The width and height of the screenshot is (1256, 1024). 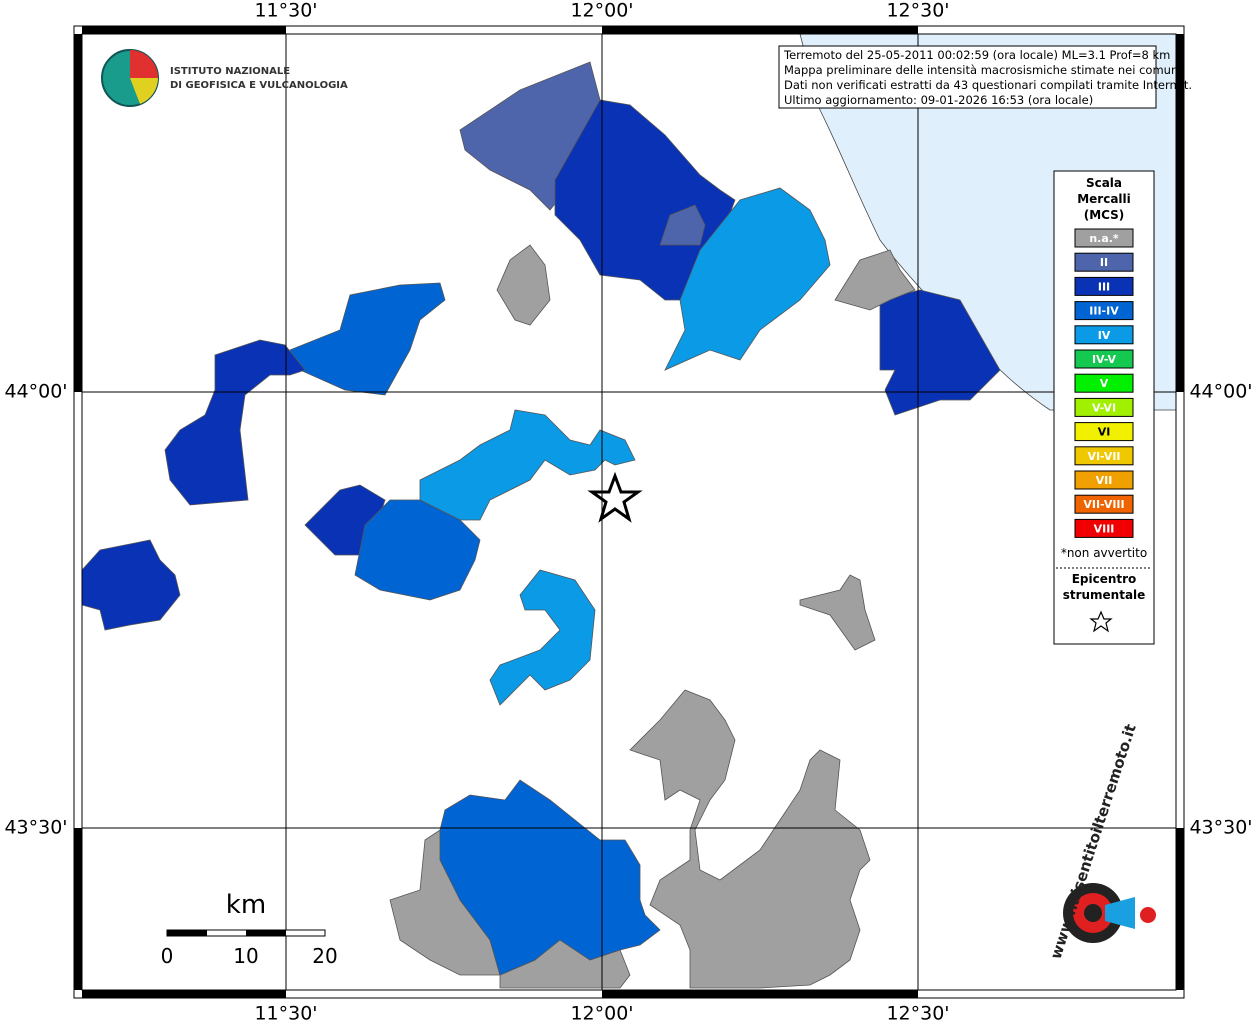 I want to click on legend-label: V-VI, so click(x=1104, y=407).